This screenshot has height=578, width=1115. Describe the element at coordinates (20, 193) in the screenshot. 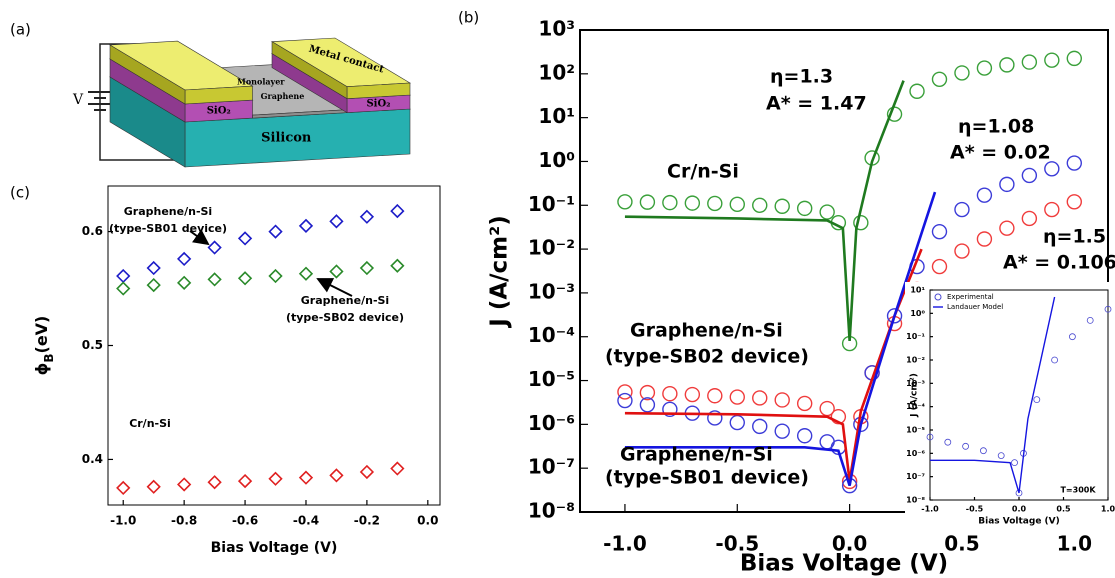

I see `panel-label: (c)` at that location.